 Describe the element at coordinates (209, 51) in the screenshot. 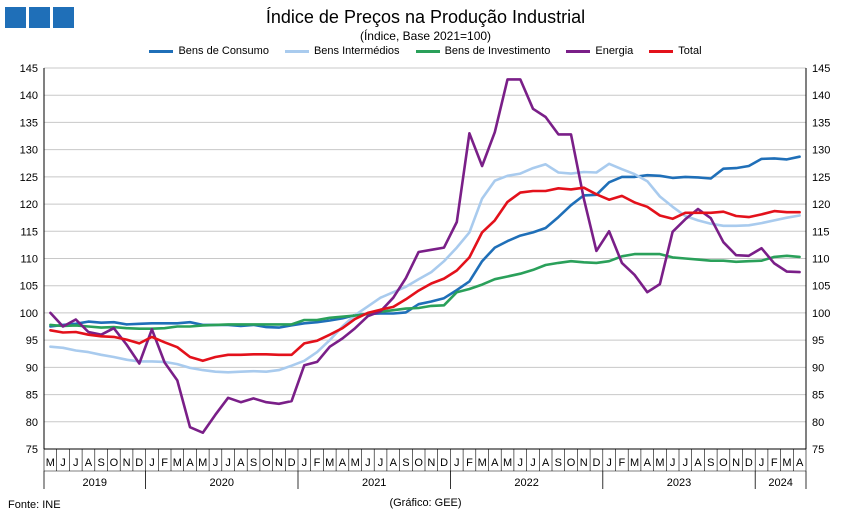

I see `legend-item: Bens de Consumo` at that location.